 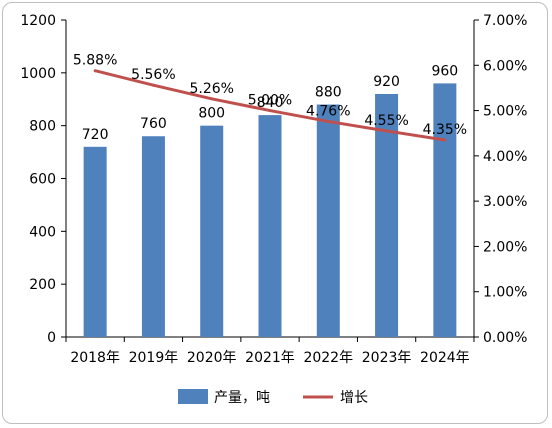 I want to click on legend-label-bar: 产量，吨, so click(x=242, y=398).